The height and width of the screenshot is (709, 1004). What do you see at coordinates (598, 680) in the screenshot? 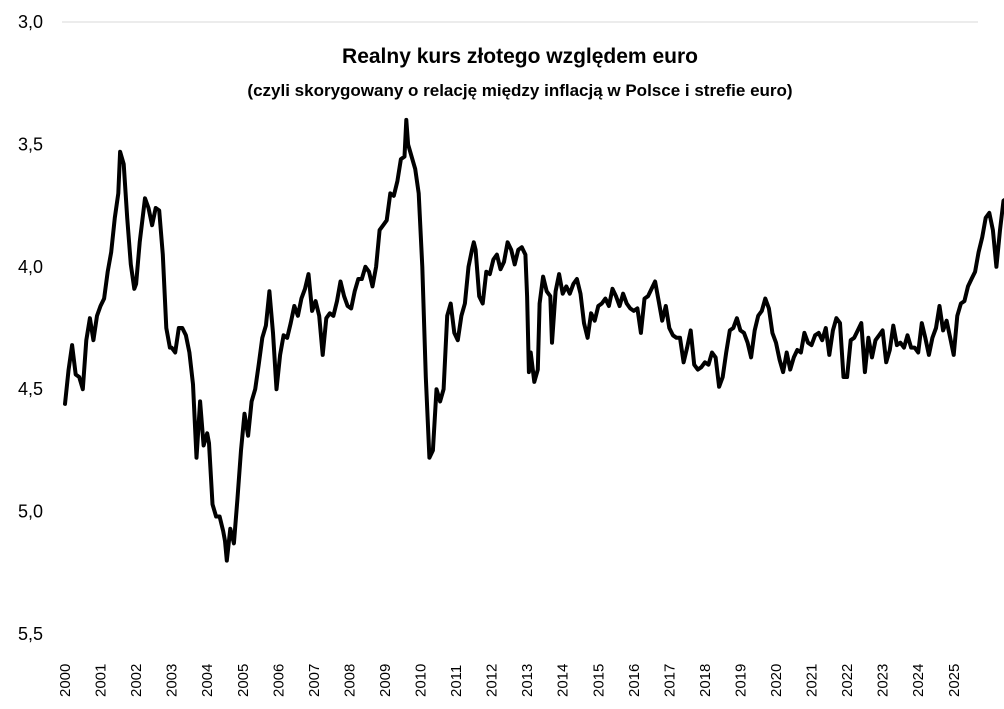
I see `x-tick-label: 2015` at bounding box center [598, 680].